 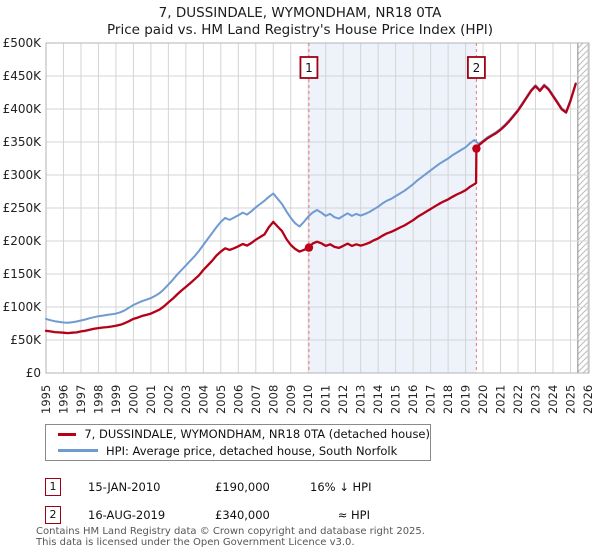 I want to click on x-tick-label: 1996, so click(x=63, y=399).